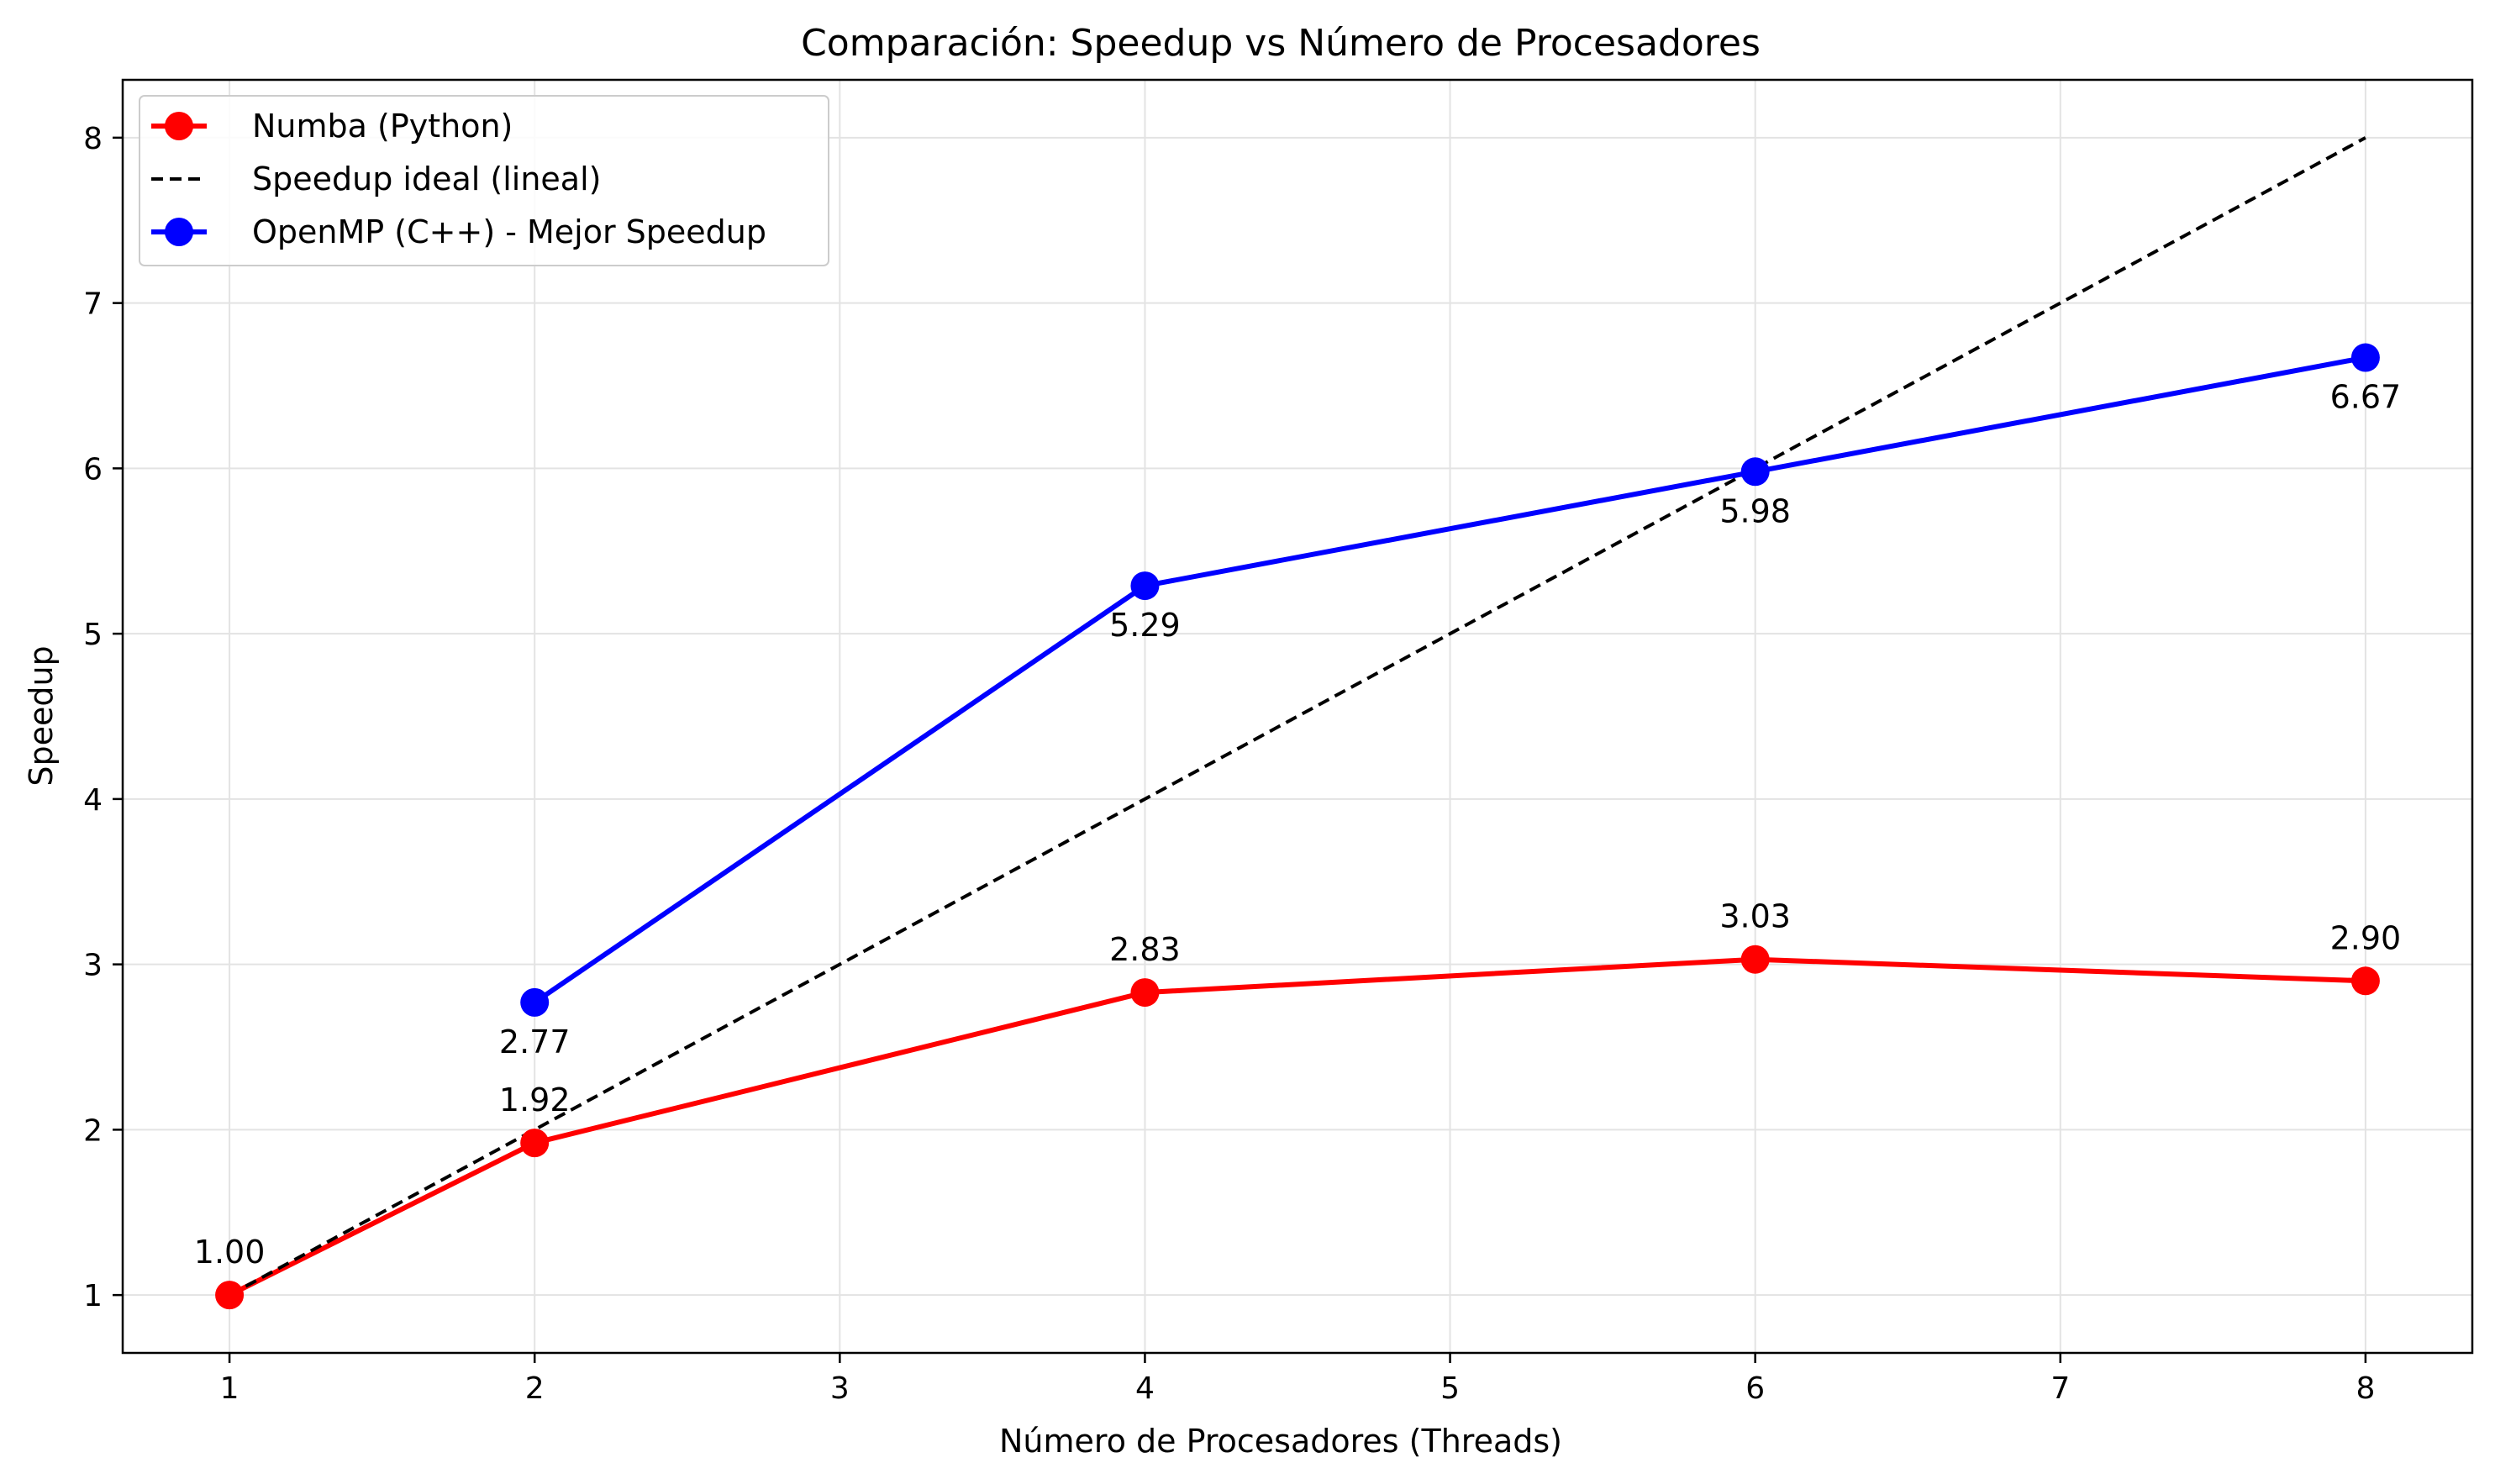 This screenshot has height=1484, width=2495. What do you see at coordinates (1145, 949) in the screenshot?
I see `data-label-series-0: 2.83` at bounding box center [1145, 949].